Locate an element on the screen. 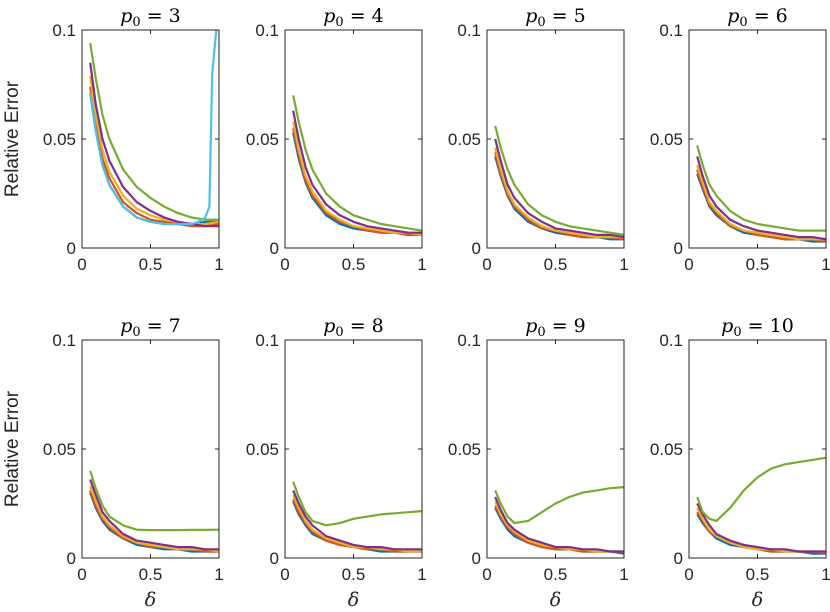 The image size is (830, 612). panel: 0 0.5 1 0 0.05 0.1 p0 = 8 δ is located at coordinates (336, 463).